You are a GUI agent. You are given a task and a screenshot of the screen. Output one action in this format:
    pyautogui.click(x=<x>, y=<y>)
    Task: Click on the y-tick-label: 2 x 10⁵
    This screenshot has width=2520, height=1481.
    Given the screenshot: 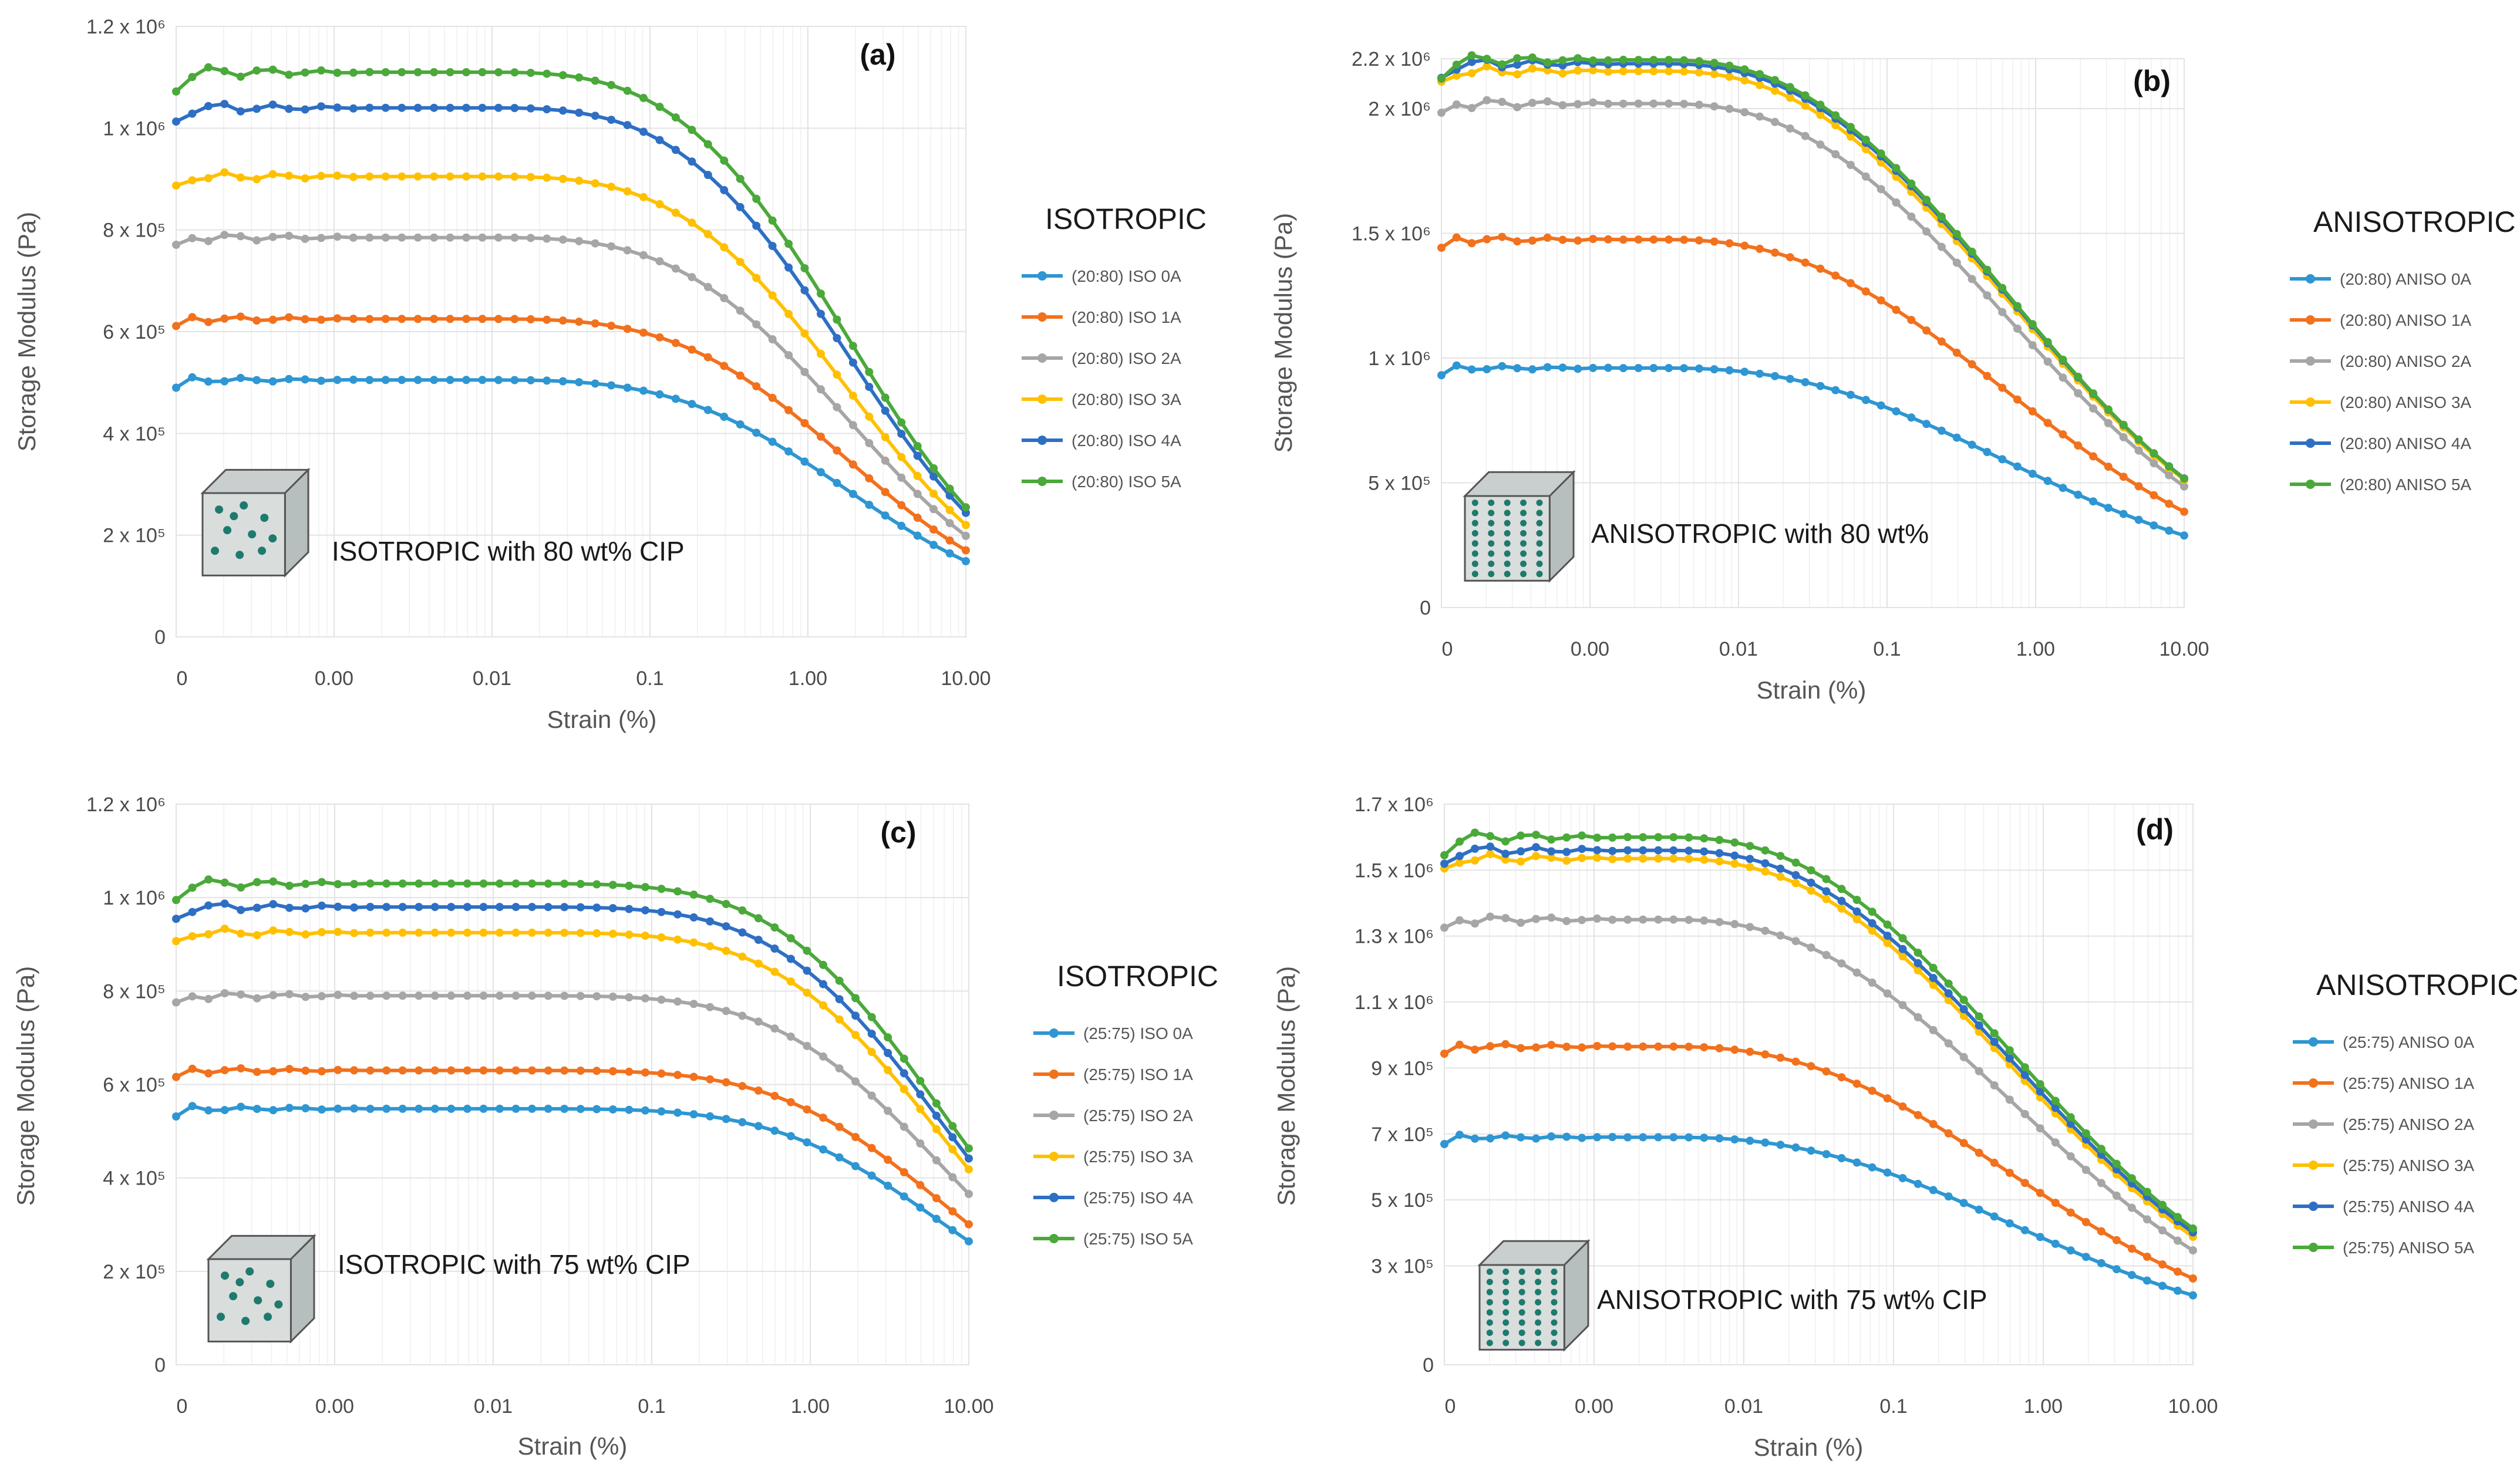 What is the action you would take?
    pyautogui.click(x=134, y=1272)
    